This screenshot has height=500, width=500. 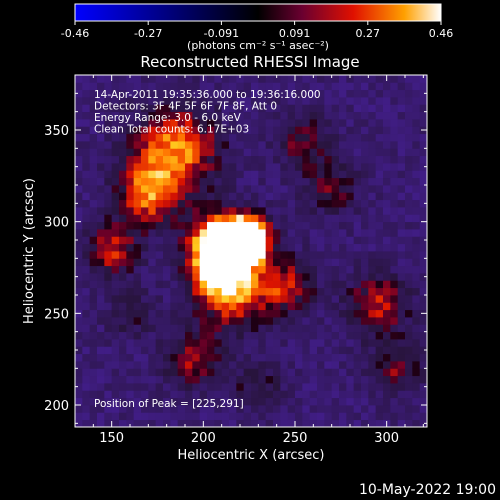 I want to click on annotation-line: 14-Apr-2011 19:35:36.000 to 19:36:16.000, so click(x=207, y=95).